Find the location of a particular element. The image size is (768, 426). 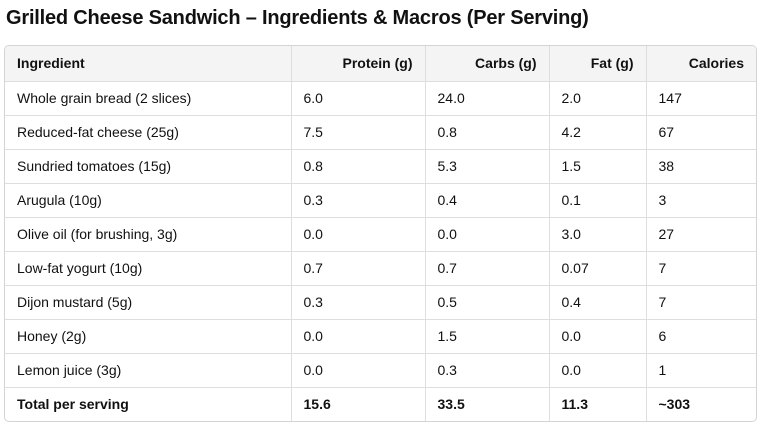

cell-carbs: 0.5 is located at coordinates (487, 302).